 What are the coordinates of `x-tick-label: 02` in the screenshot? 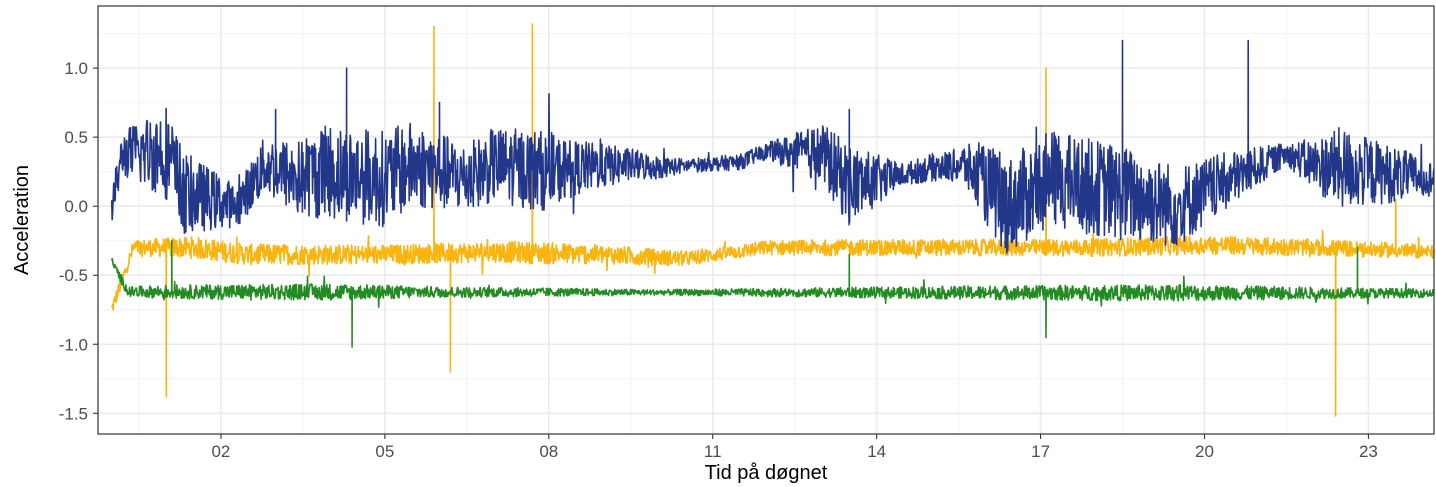 It's located at (220, 451).